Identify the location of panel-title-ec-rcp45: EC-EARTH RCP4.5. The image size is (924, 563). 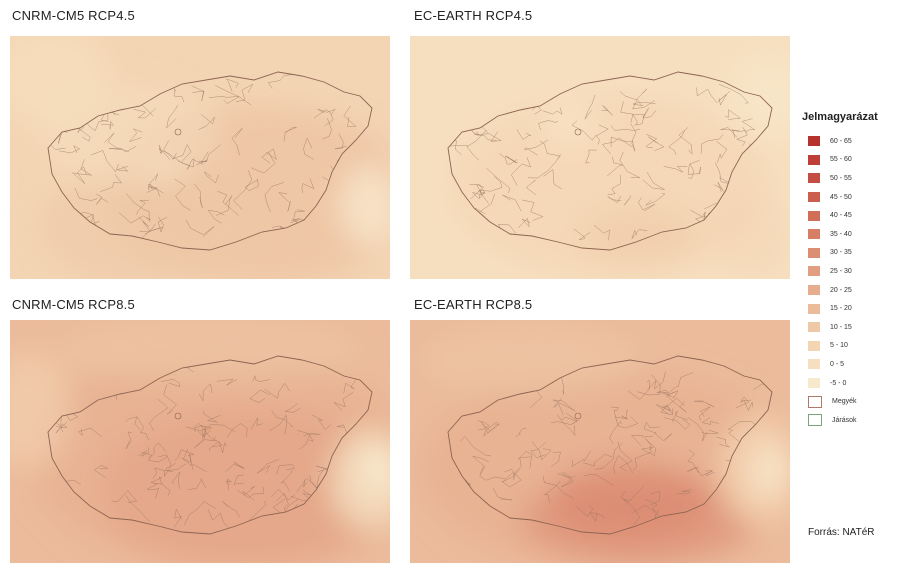
(473, 15).